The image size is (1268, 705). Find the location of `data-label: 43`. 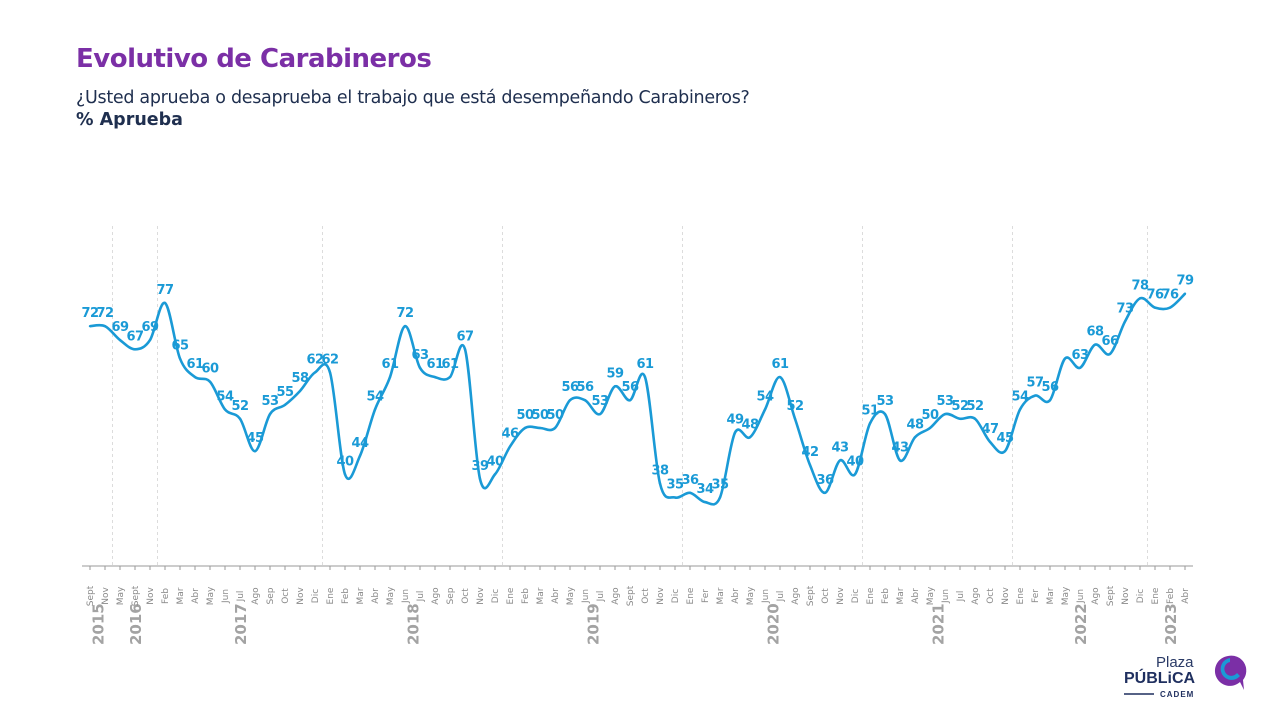

data-label: 43 is located at coordinates (900, 447).